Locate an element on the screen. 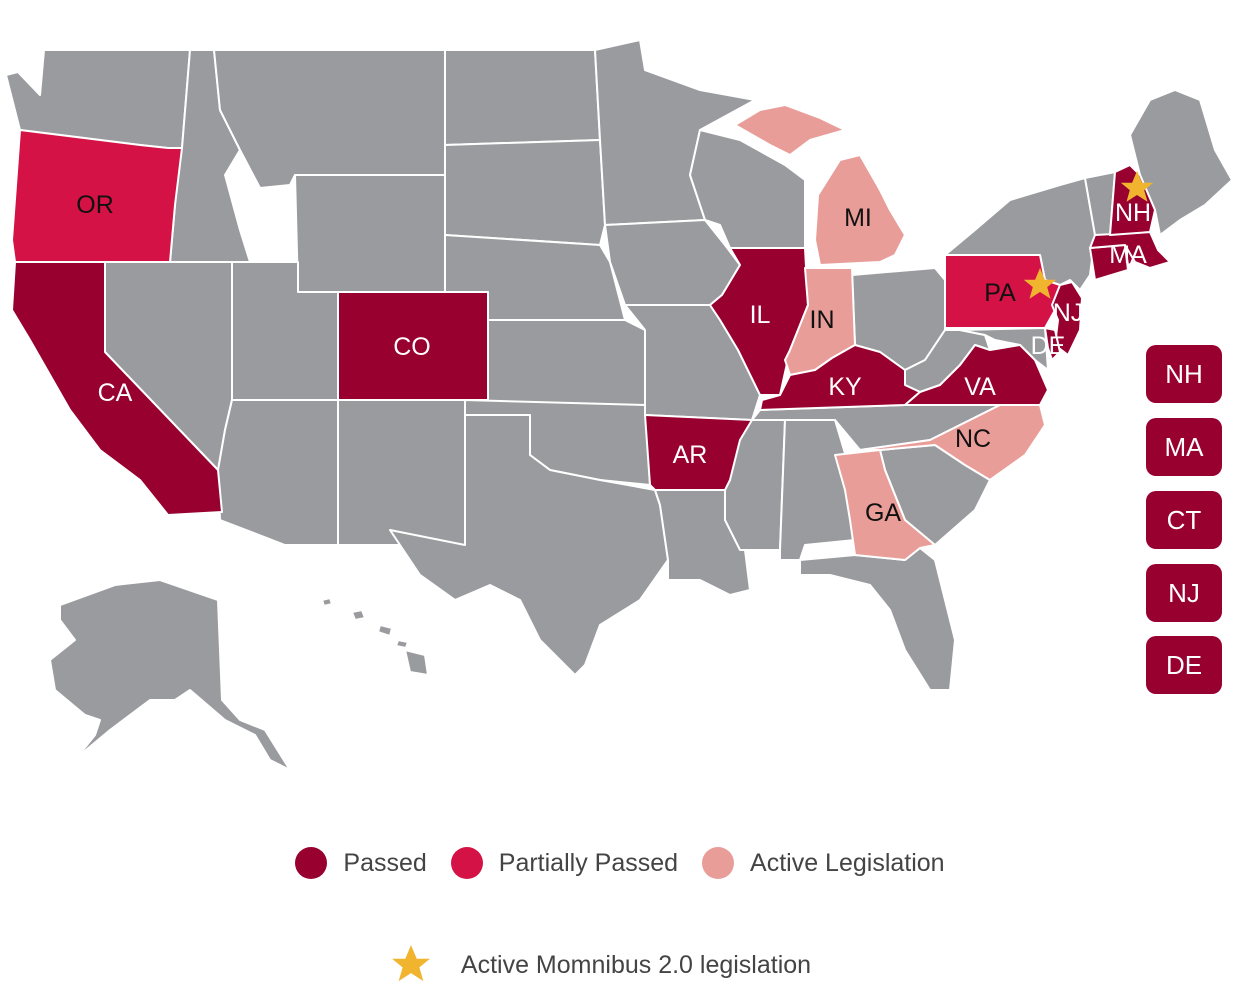 The height and width of the screenshot is (1000, 1240). star-icon-pa is located at coordinates (1040, 283).